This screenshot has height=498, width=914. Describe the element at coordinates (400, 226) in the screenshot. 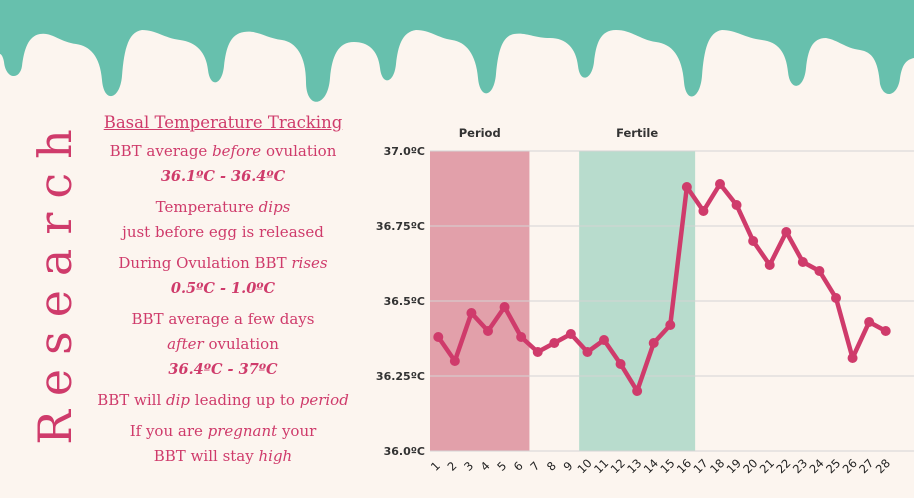

I see `y-tick-label: 36.75ºC` at that location.